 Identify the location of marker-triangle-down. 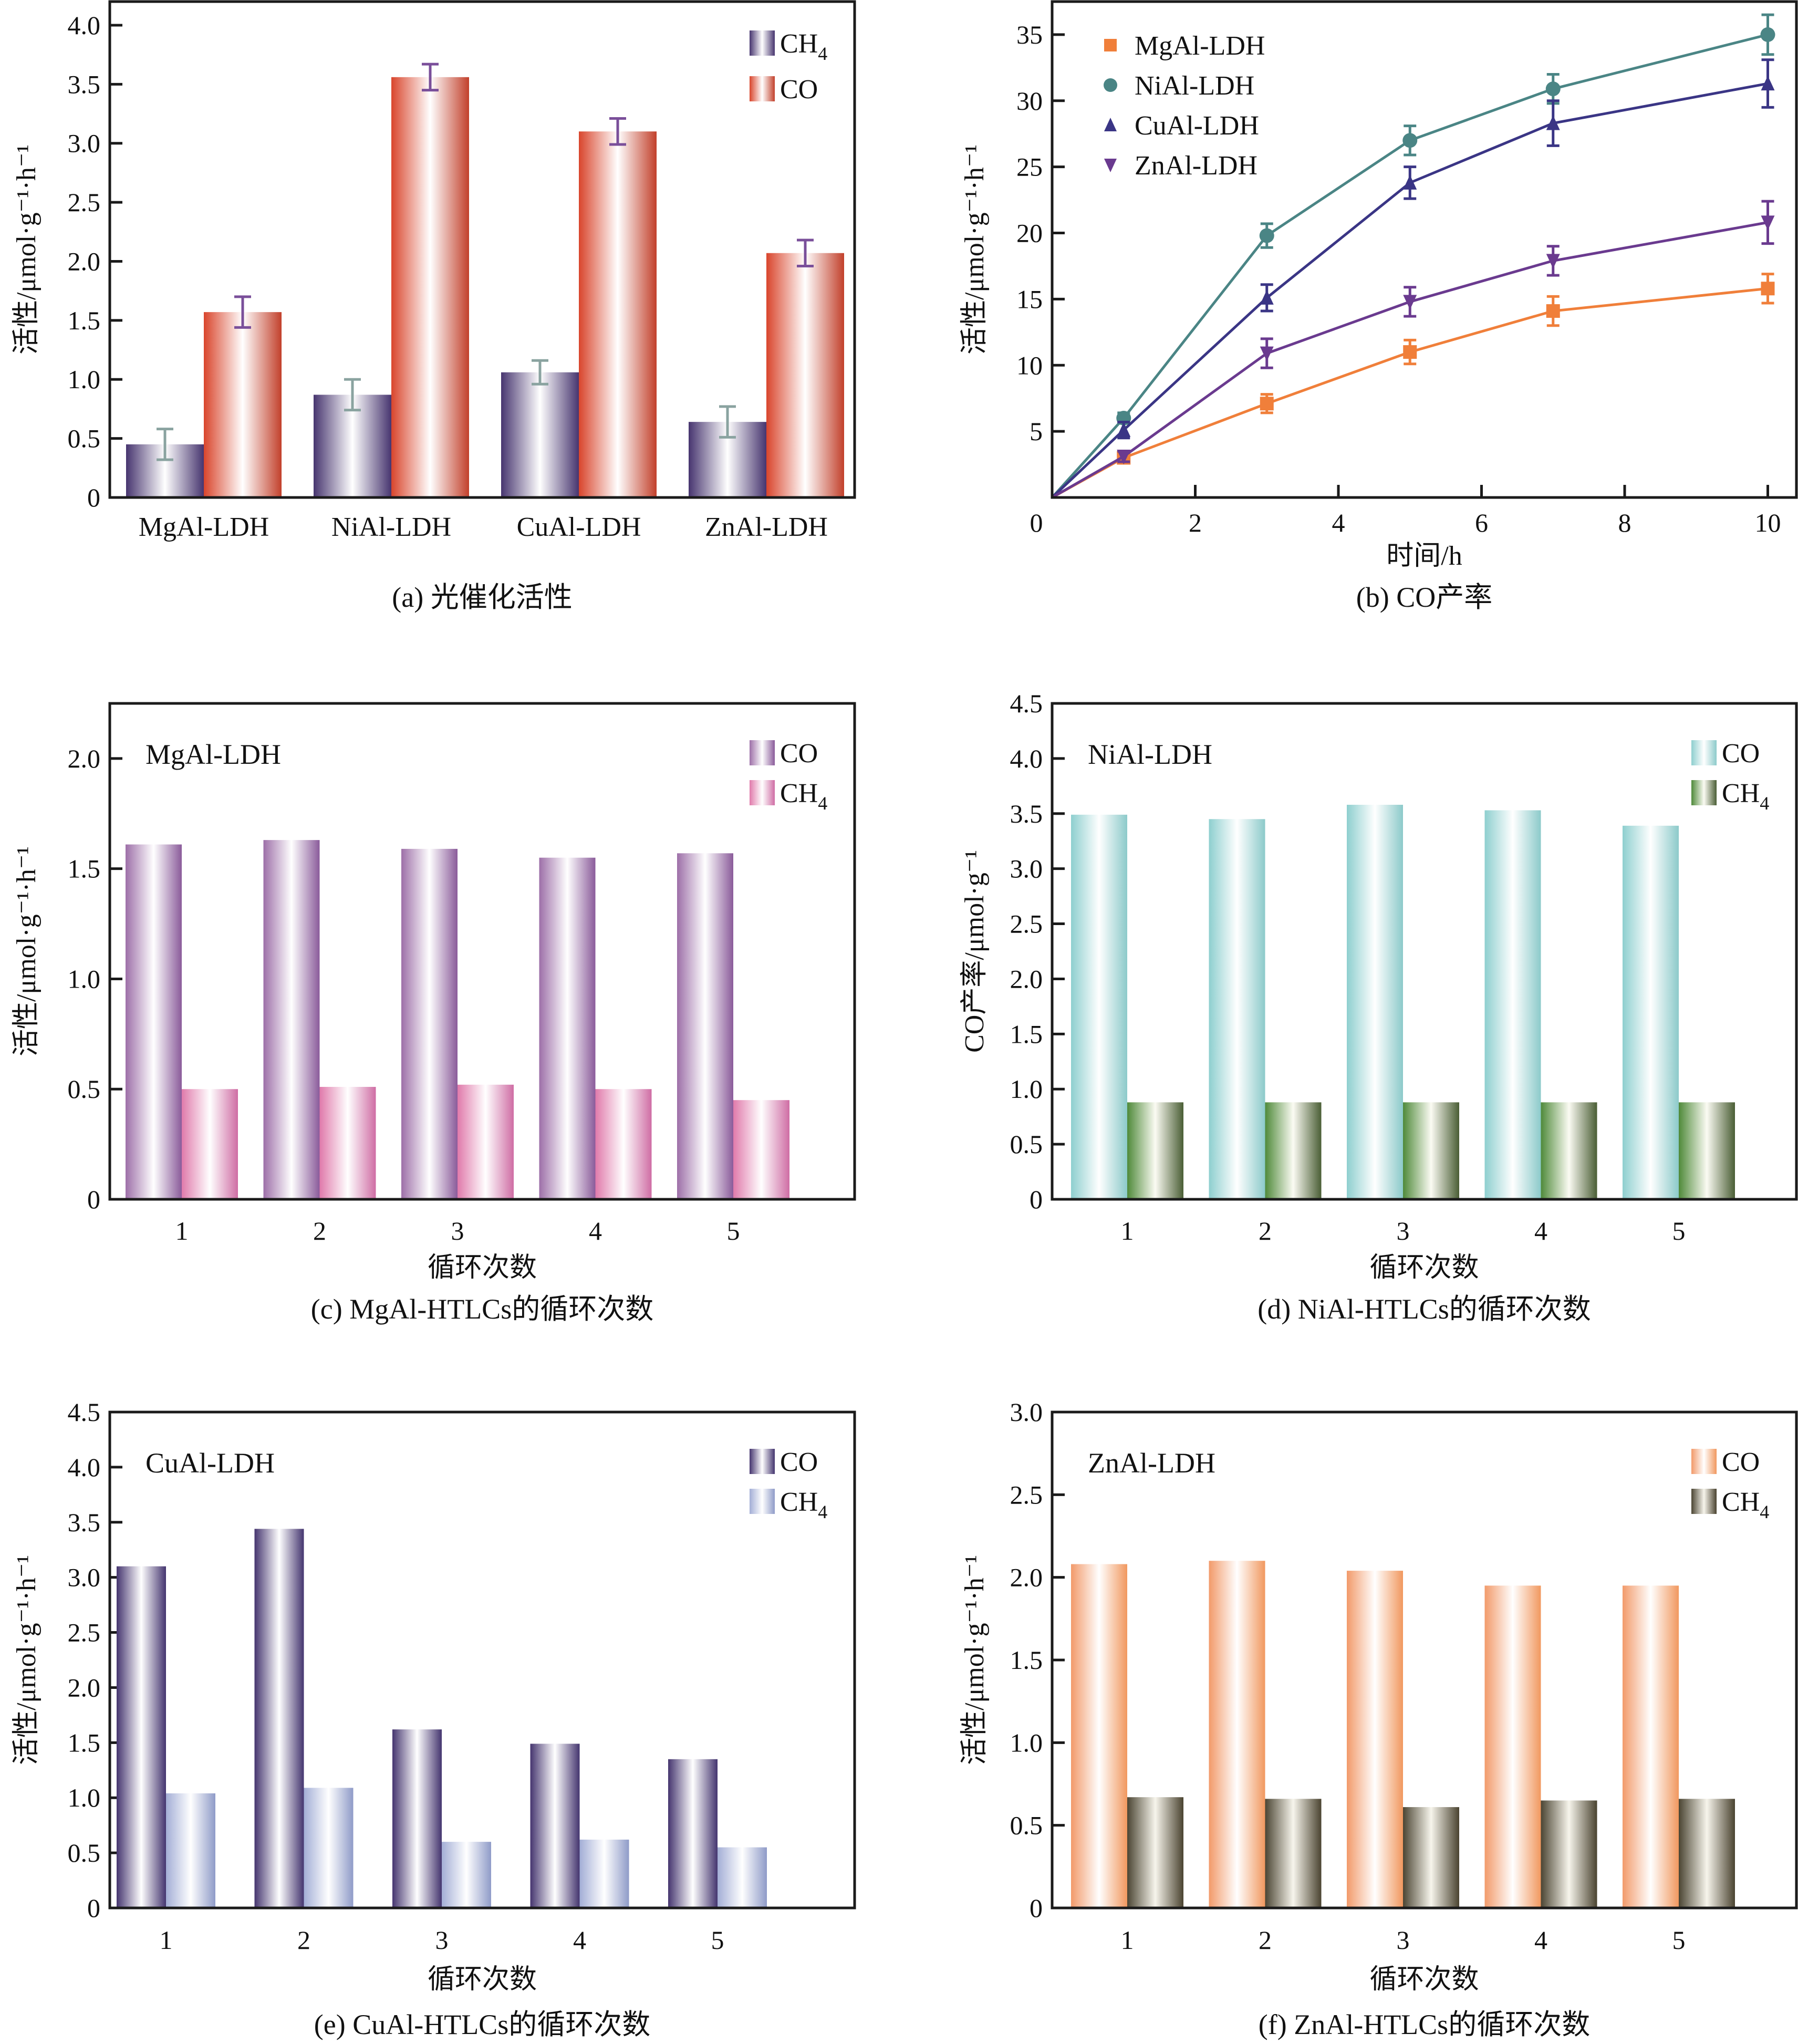
(1124, 456).